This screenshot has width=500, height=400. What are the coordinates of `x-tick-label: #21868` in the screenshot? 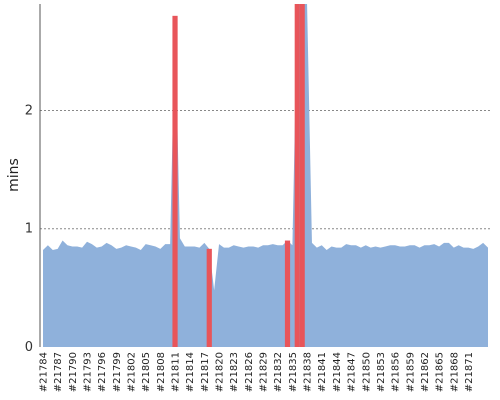 It's located at (454, 372).